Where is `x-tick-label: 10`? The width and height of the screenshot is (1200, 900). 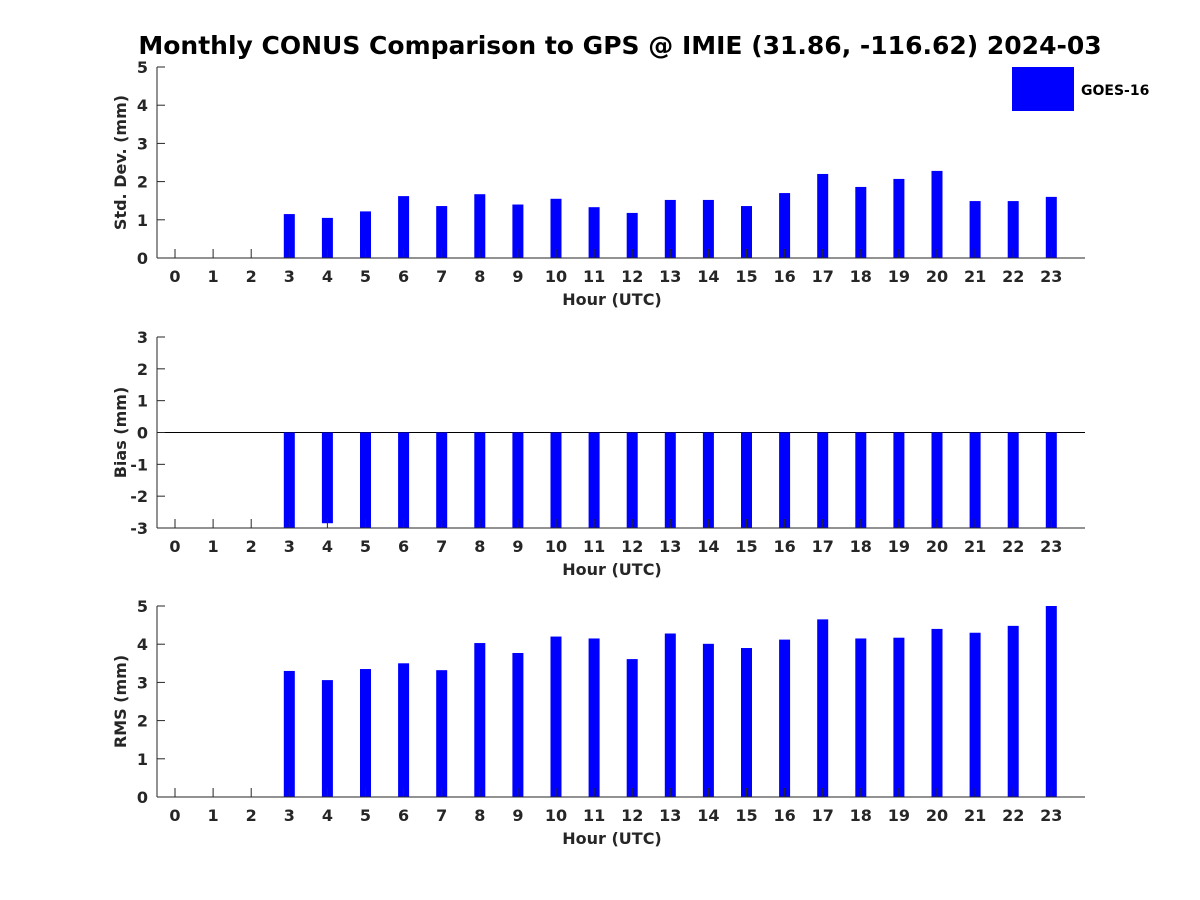 x-tick-label: 10 is located at coordinates (556, 276).